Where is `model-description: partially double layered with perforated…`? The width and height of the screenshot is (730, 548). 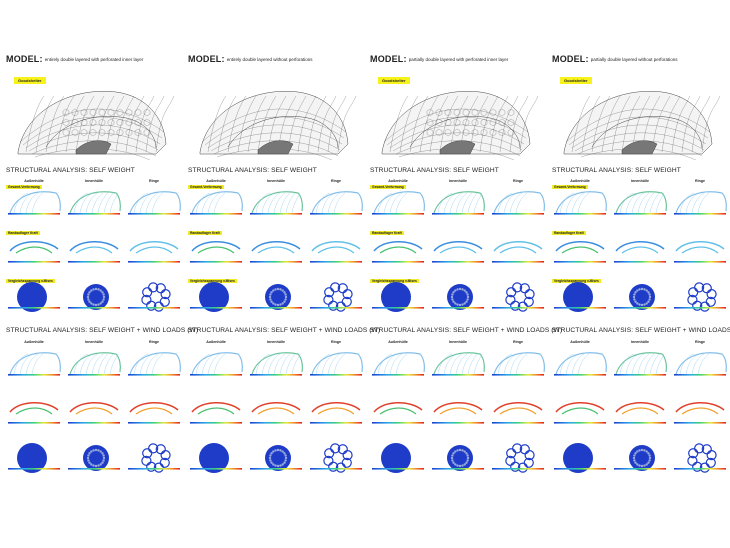
model-description: partially double layered with perforated… is located at coordinates (458, 59).